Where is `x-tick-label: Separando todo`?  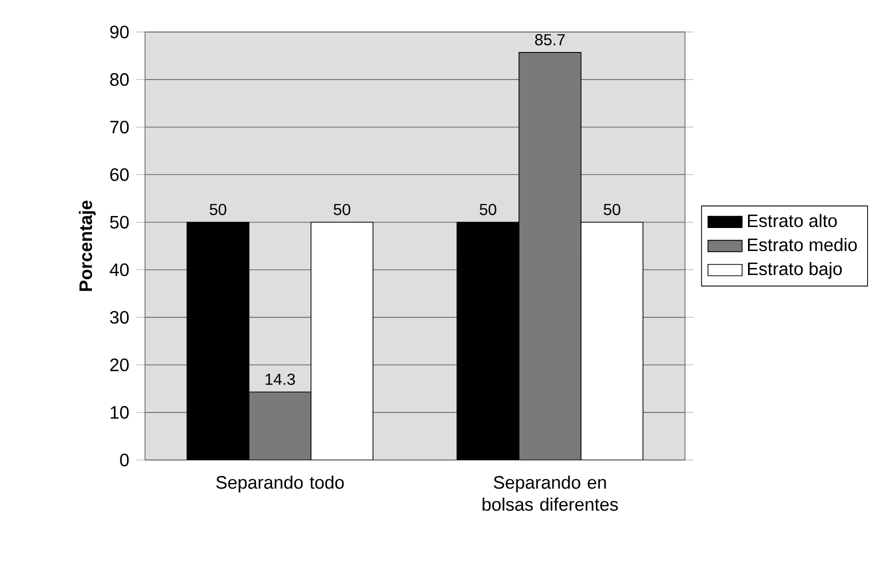 x-tick-label: Separando todo is located at coordinates (280, 484).